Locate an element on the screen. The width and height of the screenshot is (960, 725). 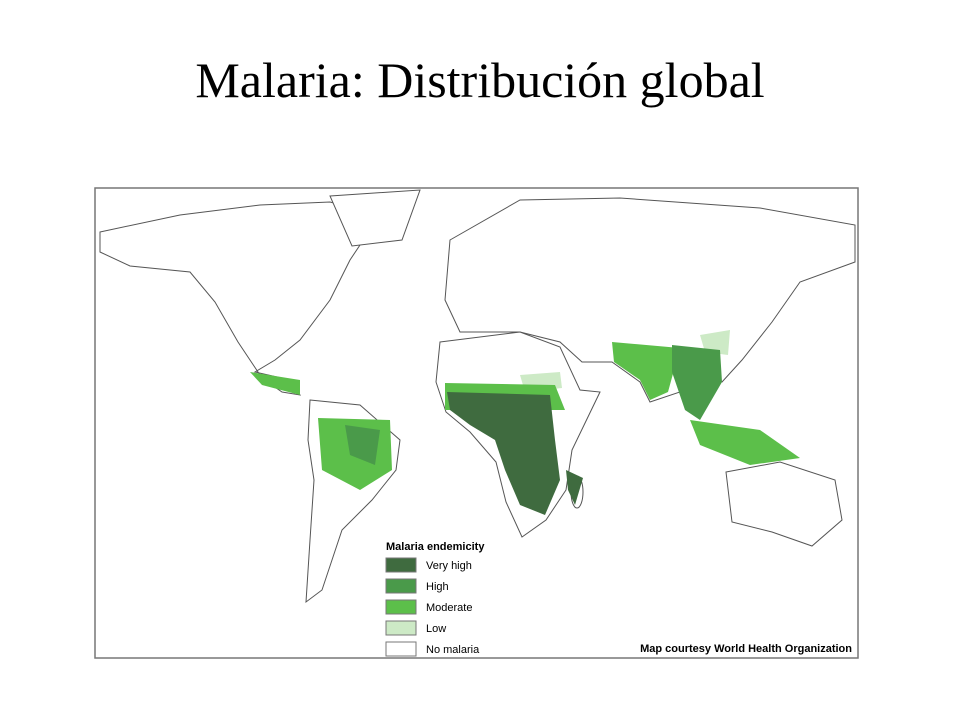
legend-title: Malaria endemicity is located at coordinates (435, 547).